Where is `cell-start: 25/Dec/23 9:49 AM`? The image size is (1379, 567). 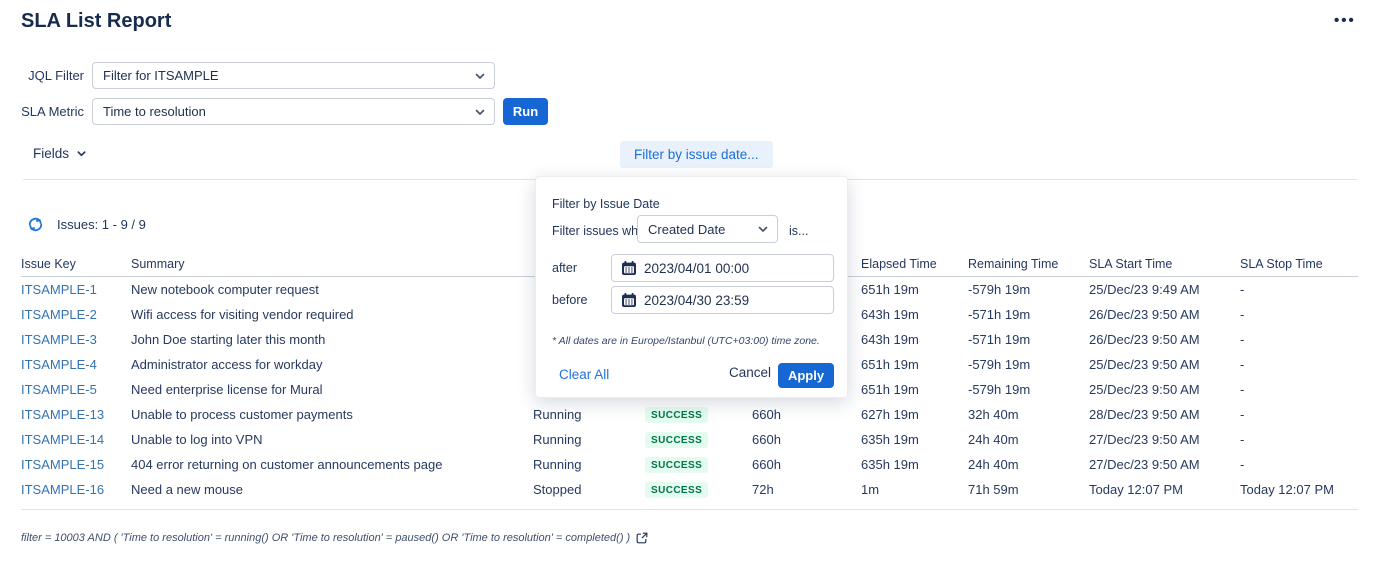
cell-start: 25/Dec/23 9:49 AM is located at coordinates (1144, 289).